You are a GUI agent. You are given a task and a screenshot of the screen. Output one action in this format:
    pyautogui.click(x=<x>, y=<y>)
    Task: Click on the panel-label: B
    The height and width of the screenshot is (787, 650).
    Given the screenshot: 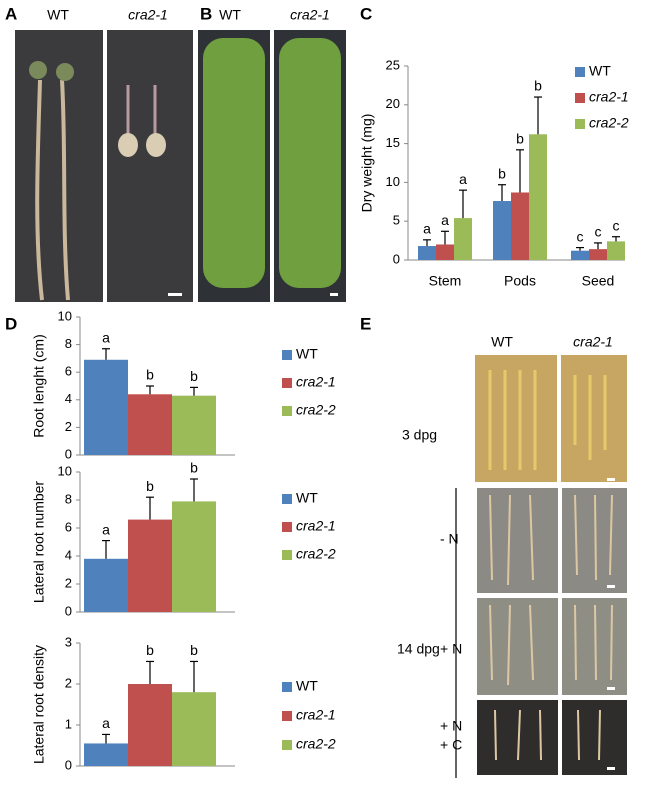 What is the action you would take?
    pyautogui.click(x=206, y=13)
    